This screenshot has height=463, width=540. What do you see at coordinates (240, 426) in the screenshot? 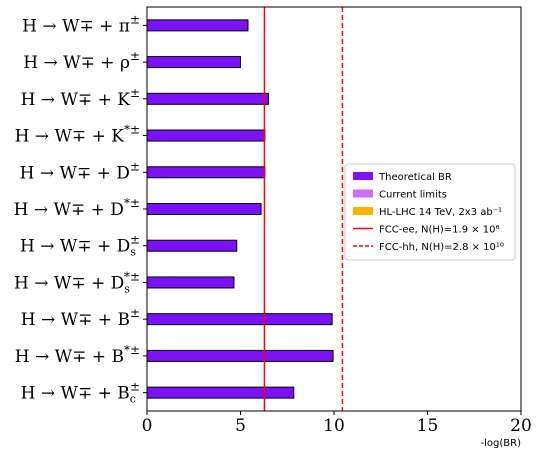
I see `x-tick-label: 5` at bounding box center [240, 426].